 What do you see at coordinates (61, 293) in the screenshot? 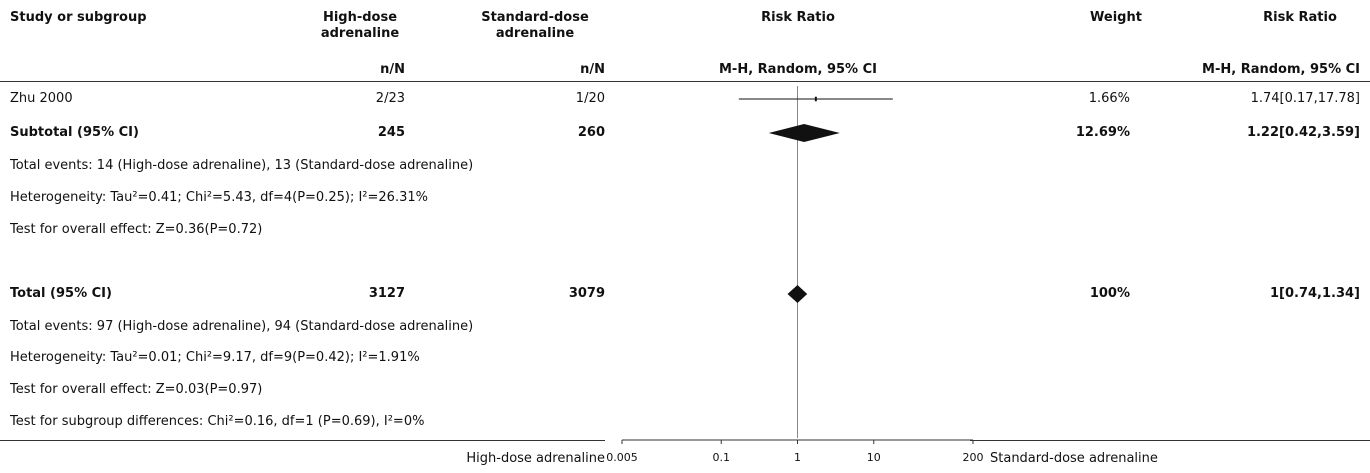
I see `total-label: Total (95% CI)` at bounding box center [61, 293].